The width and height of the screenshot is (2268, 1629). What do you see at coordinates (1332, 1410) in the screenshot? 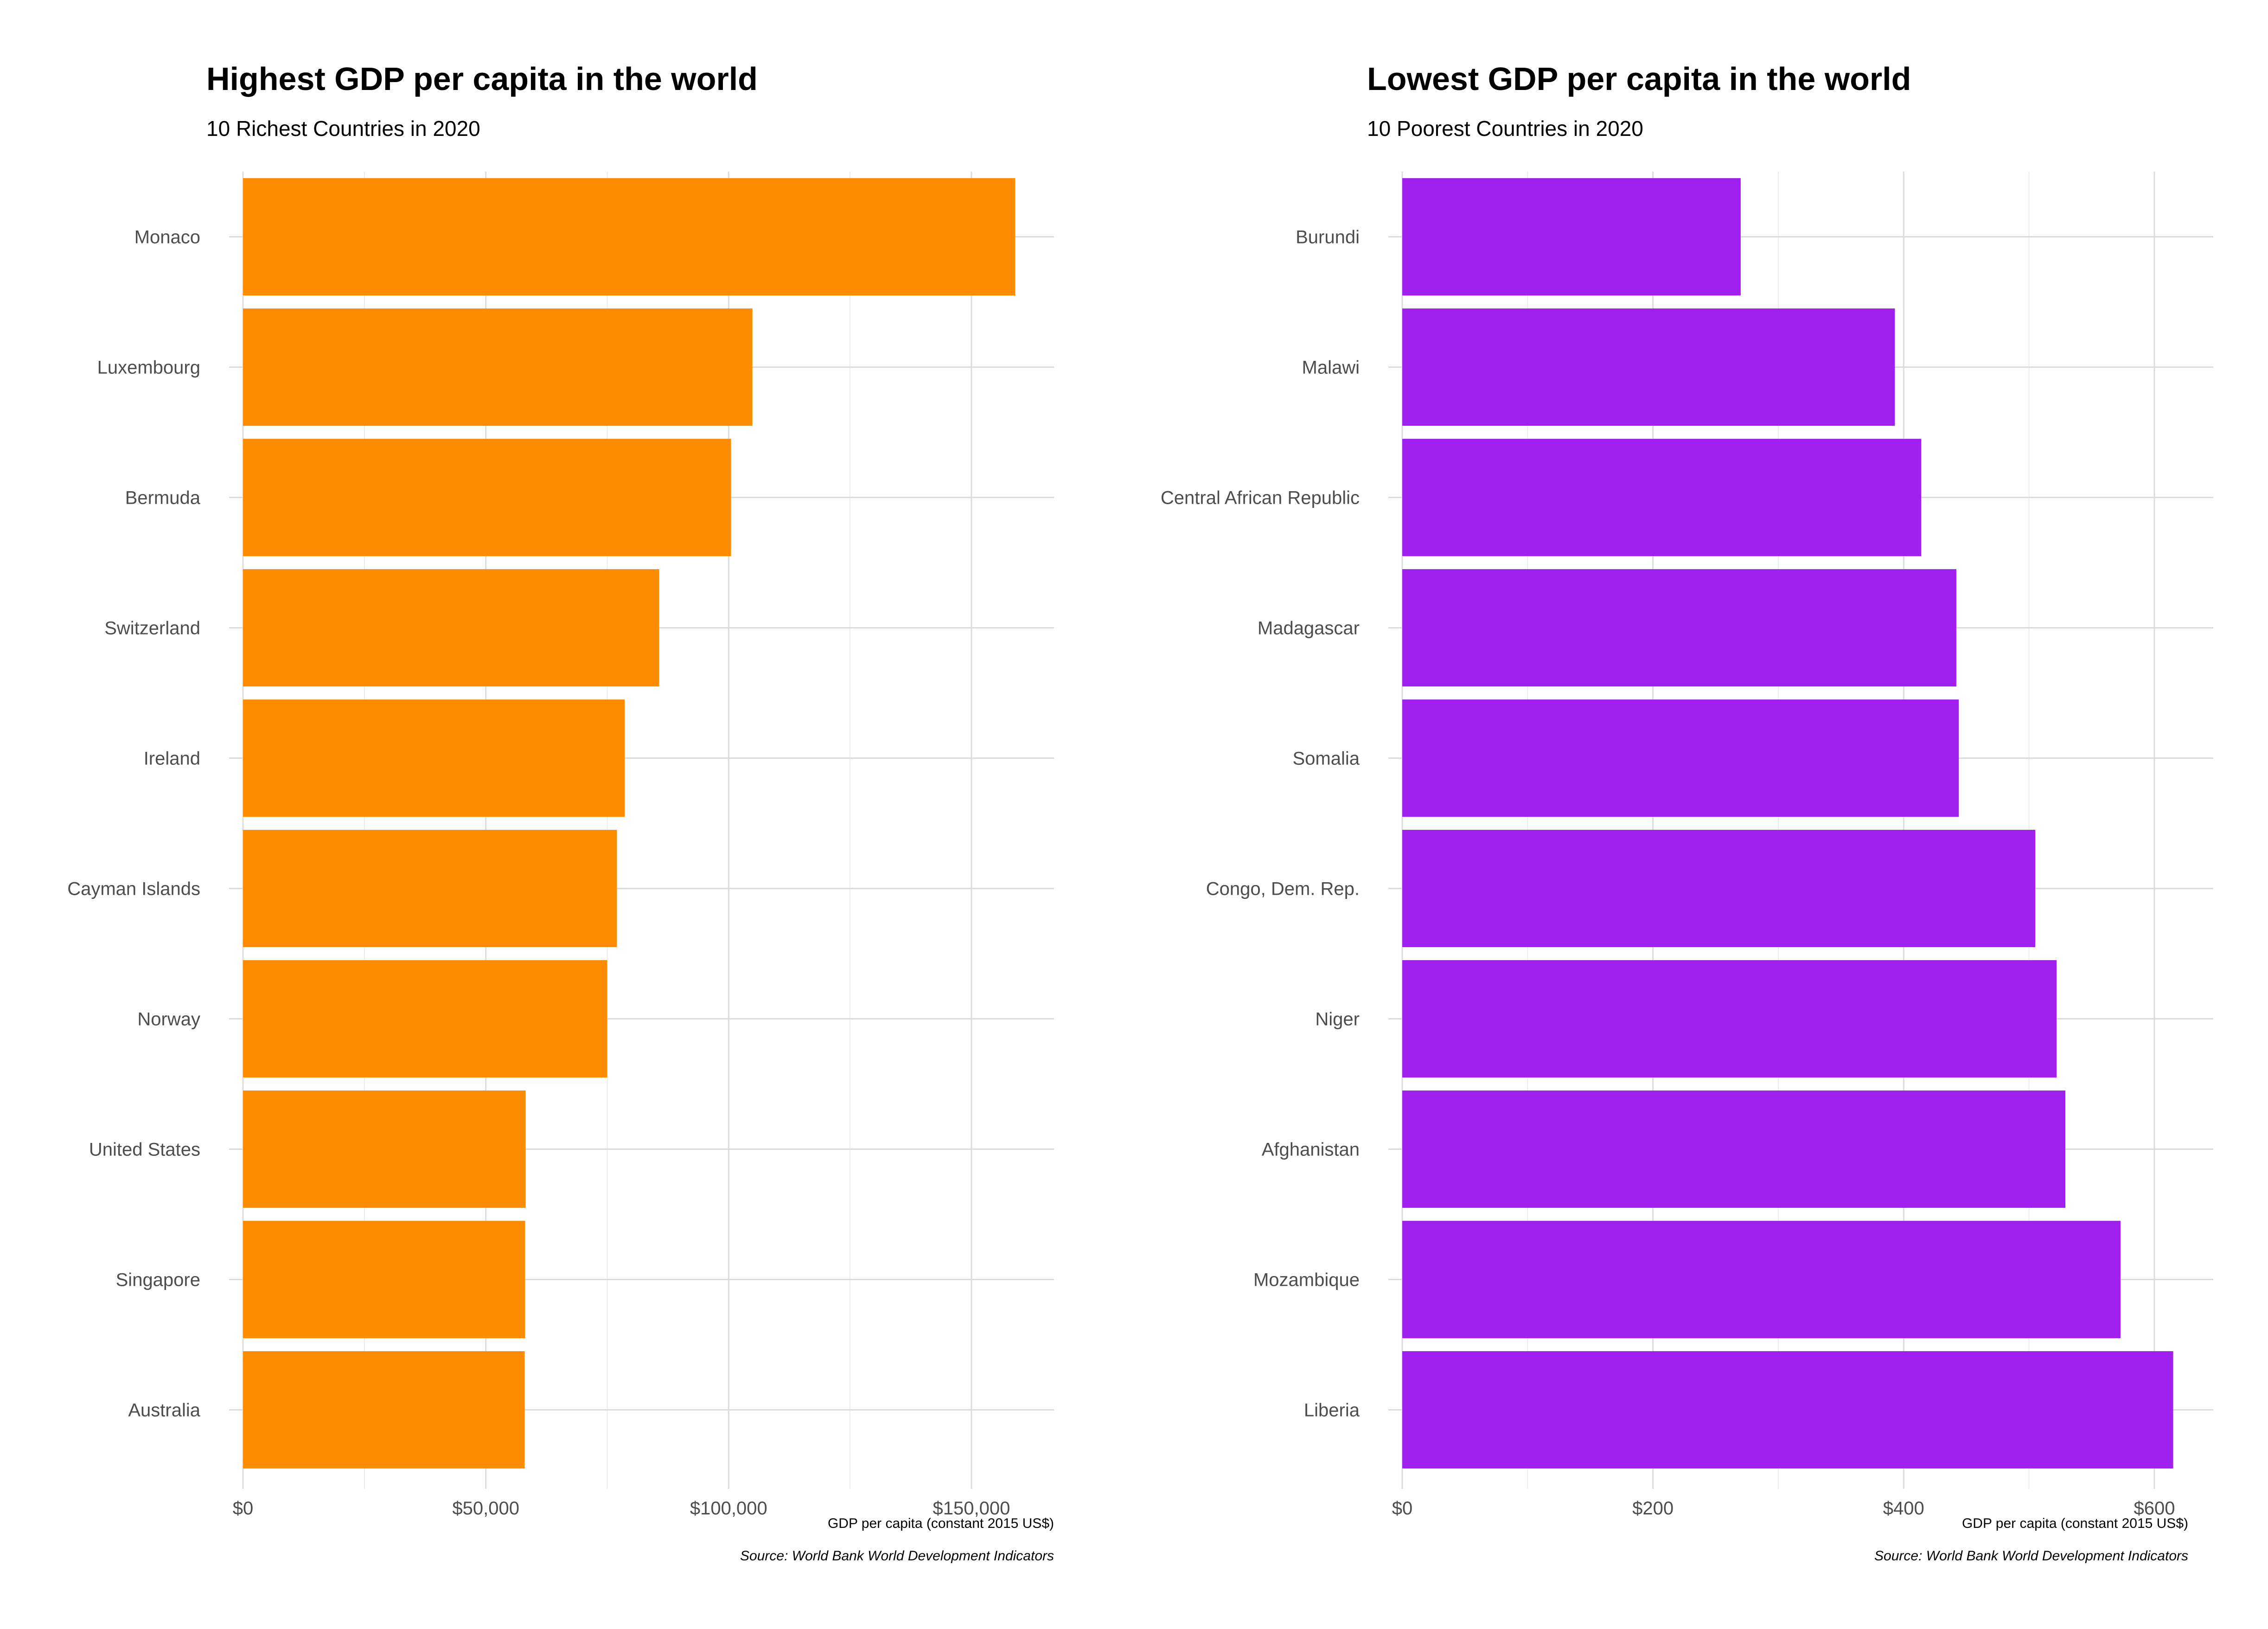
I see `category-label: Liberia` at bounding box center [1332, 1410].